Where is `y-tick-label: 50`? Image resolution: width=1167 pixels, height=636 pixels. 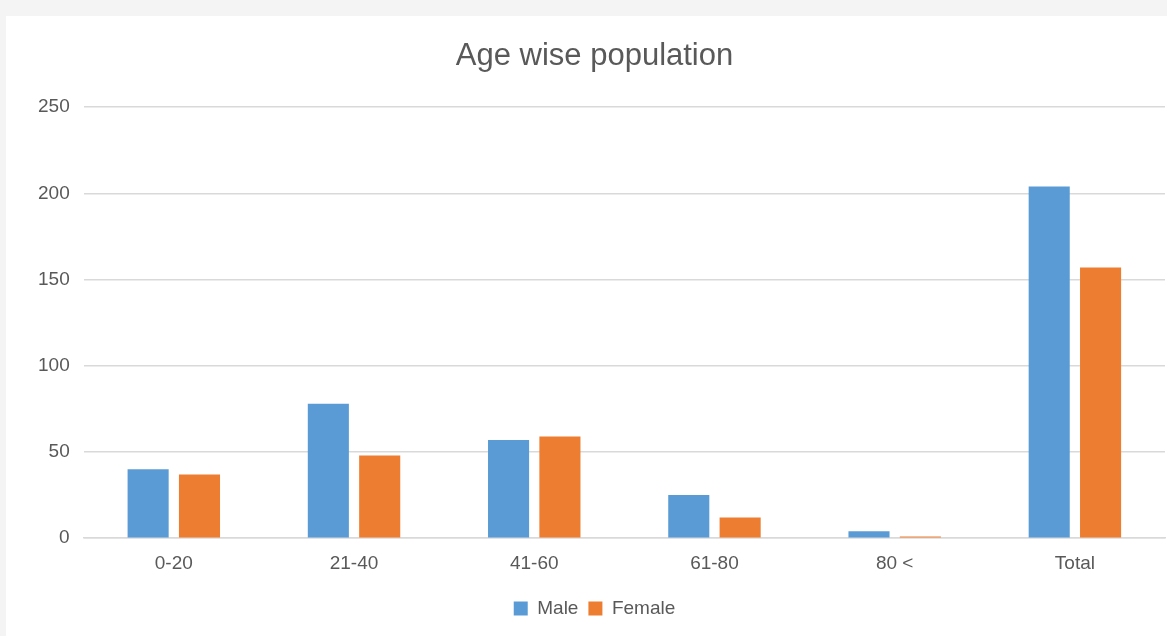 y-tick-label: 50 is located at coordinates (59, 451).